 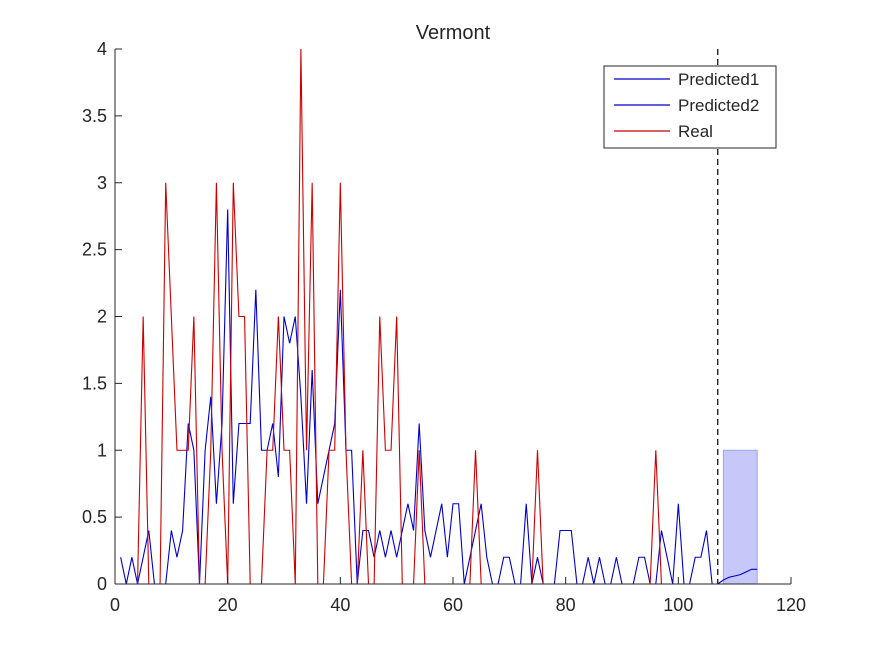 What do you see at coordinates (718, 105) in the screenshot?
I see `legend-label-predicted2: Predicted2` at bounding box center [718, 105].